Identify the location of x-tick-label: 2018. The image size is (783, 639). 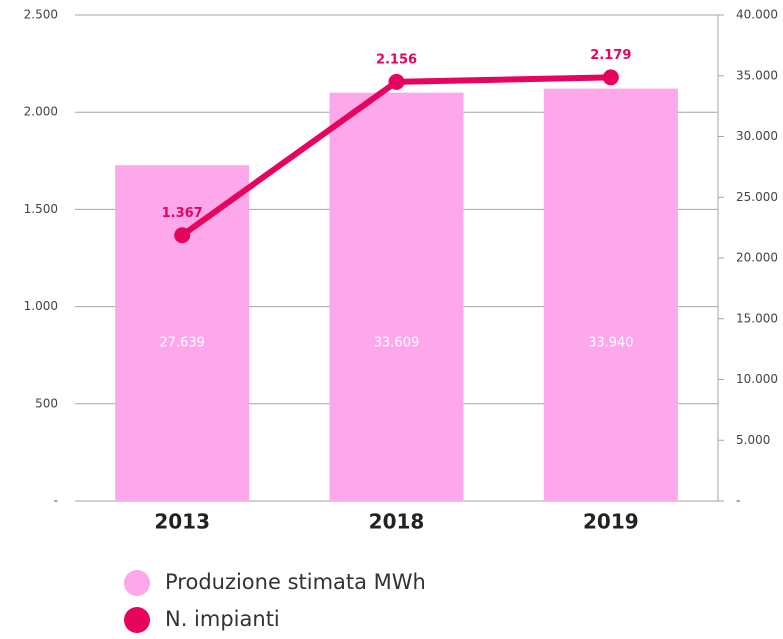
(397, 522).